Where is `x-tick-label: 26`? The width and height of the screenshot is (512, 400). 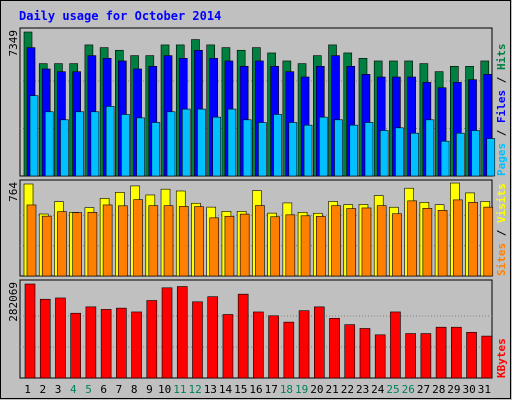 x-tick-label: 26 is located at coordinates (408, 389).